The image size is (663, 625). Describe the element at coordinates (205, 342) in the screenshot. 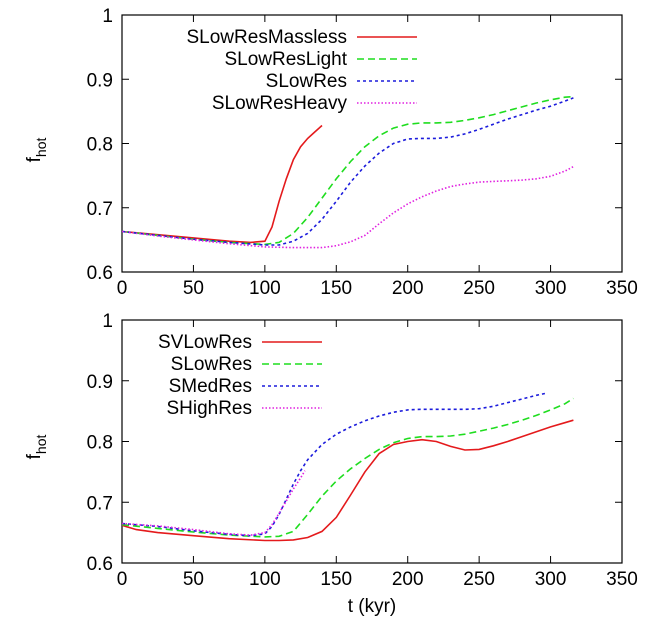

I see `legend-label: SVLowRes` at that location.